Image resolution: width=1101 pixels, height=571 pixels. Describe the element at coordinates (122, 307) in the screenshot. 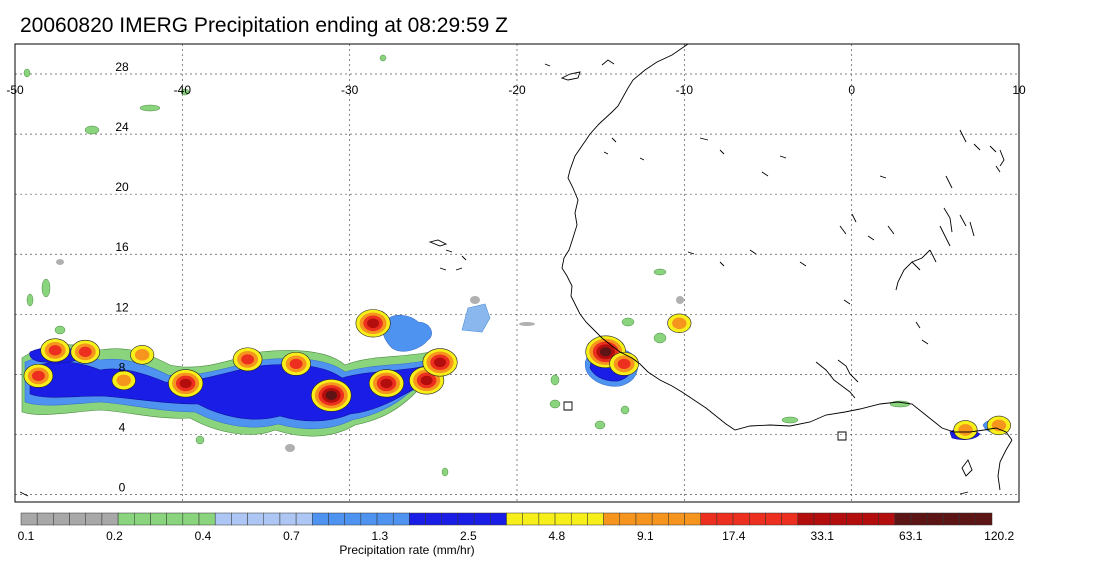

I see `lat-tick-label: 12` at that location.